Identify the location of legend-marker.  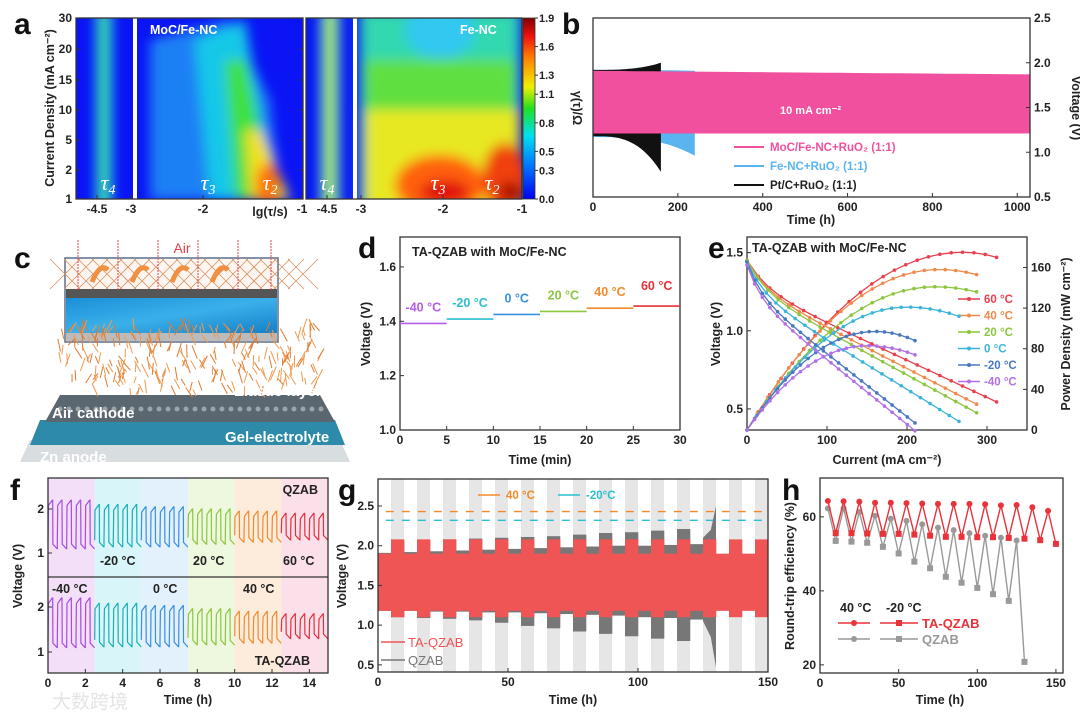
(969, 315).